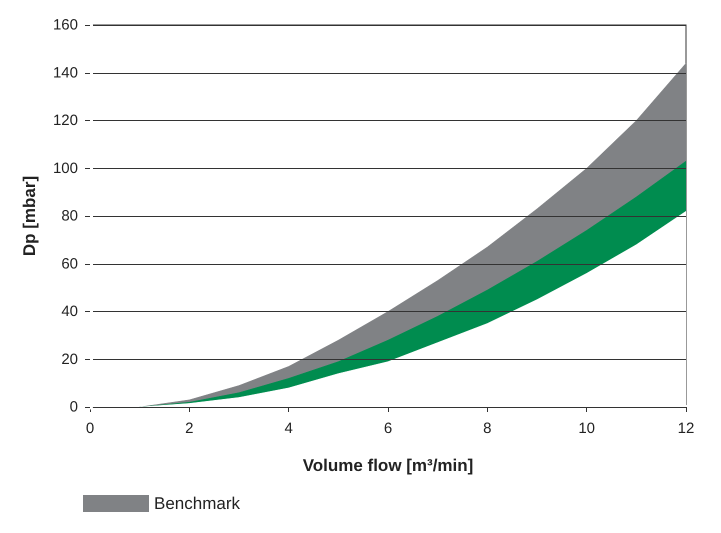  Describe the element at coordinates (90, 428) in the screenshot. I see `x-tick-label: 0` at that location.